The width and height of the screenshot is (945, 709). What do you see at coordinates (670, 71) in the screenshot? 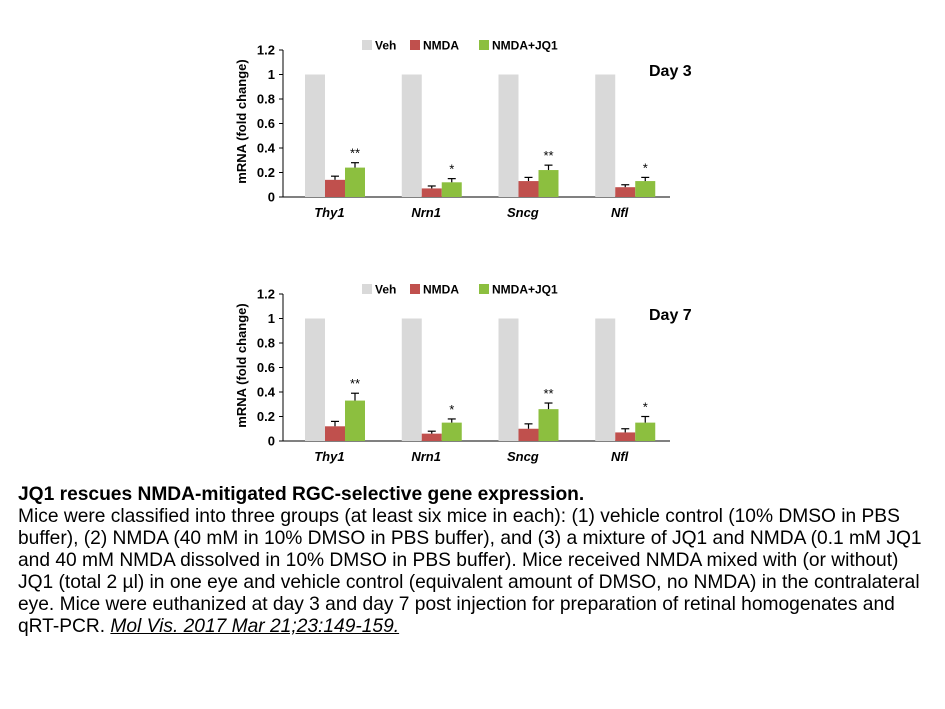
I see `panel-label: Day 3` at bounding box center [670, 71].